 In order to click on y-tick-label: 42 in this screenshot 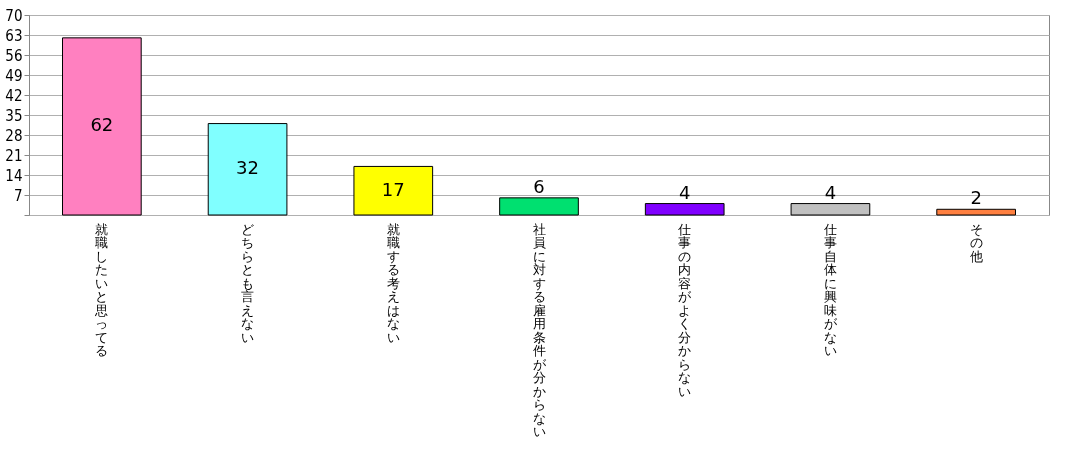, I will do `click(14, 95)`.